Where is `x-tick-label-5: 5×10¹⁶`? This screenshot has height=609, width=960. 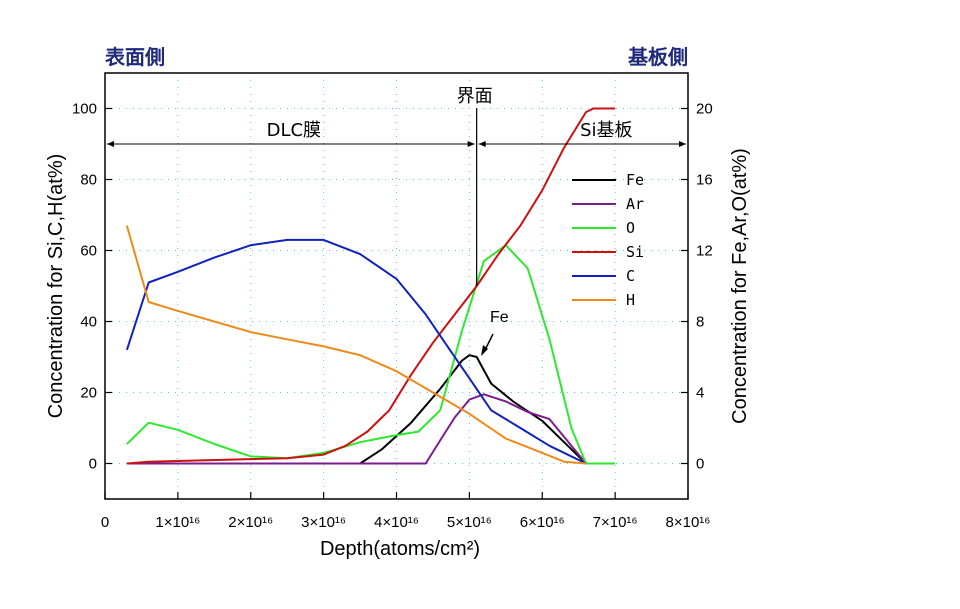
x-tick-label-5: 5×10¹⁶ is located at coordinates (469, 522).